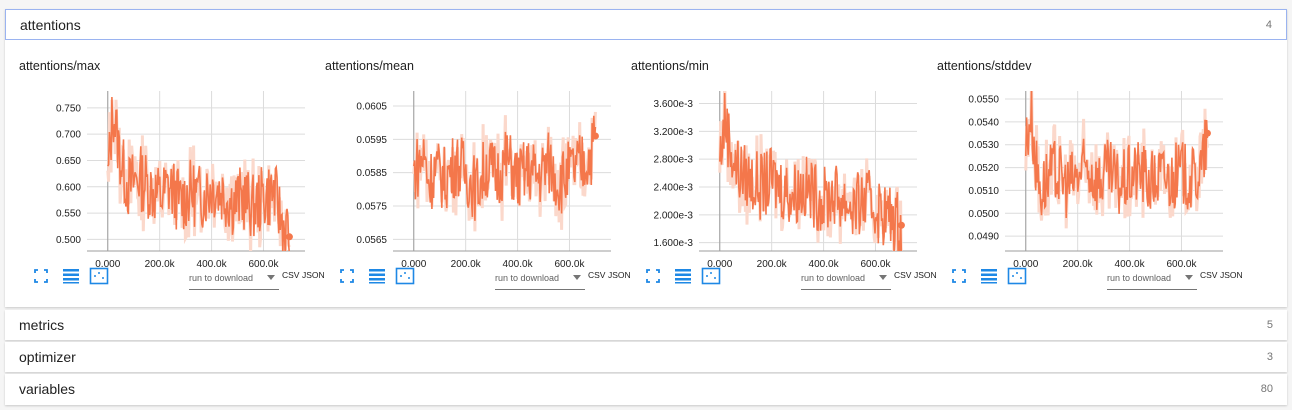 This screenshot has width=1292, height=410. Describe the element at coordinates (983, 122) in the screenshot. I see `y-tick-label: 0.0540` at that location.